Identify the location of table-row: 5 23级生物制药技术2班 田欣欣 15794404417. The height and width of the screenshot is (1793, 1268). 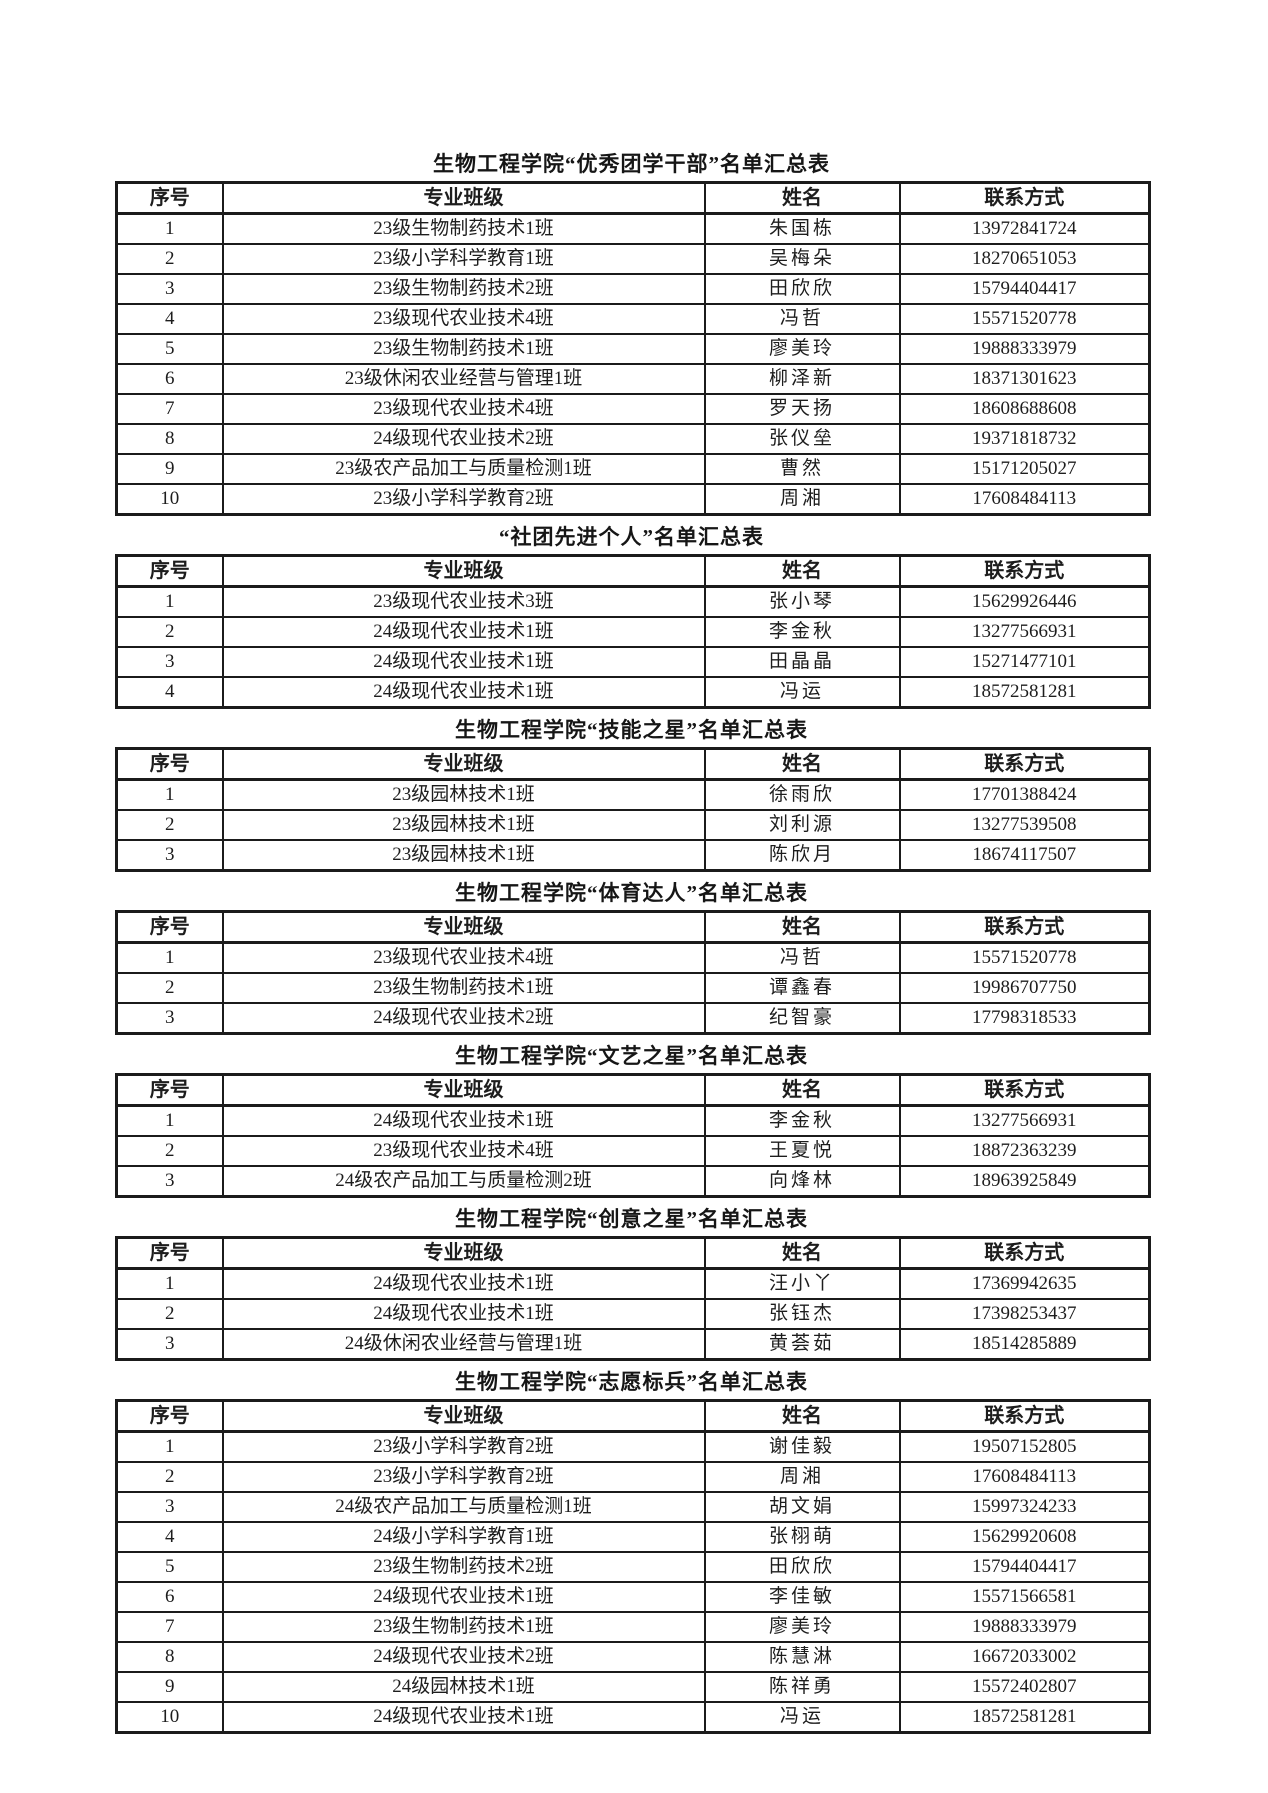
(633, 1567).